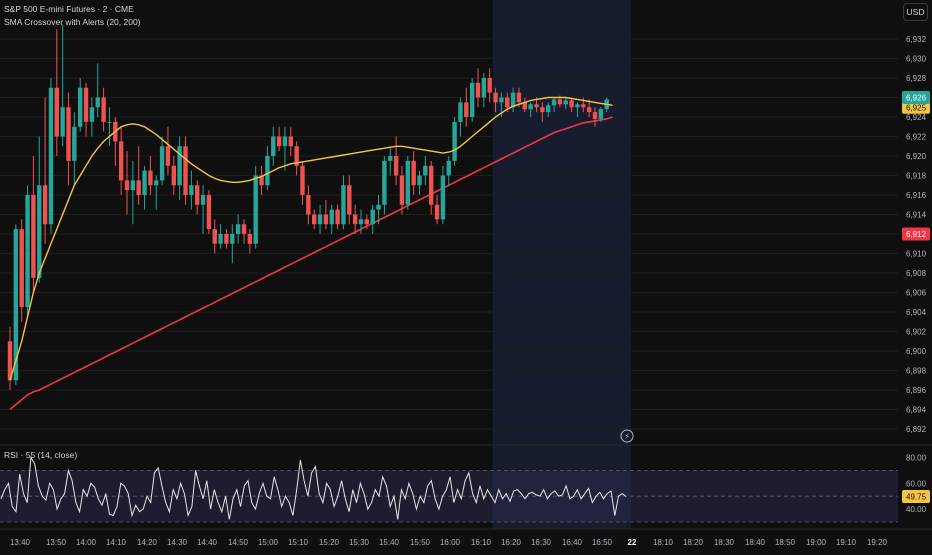  Describe the element at coordinates (116, 542) in the screenshot. I see `time-tick-label: 14:10` at that location.